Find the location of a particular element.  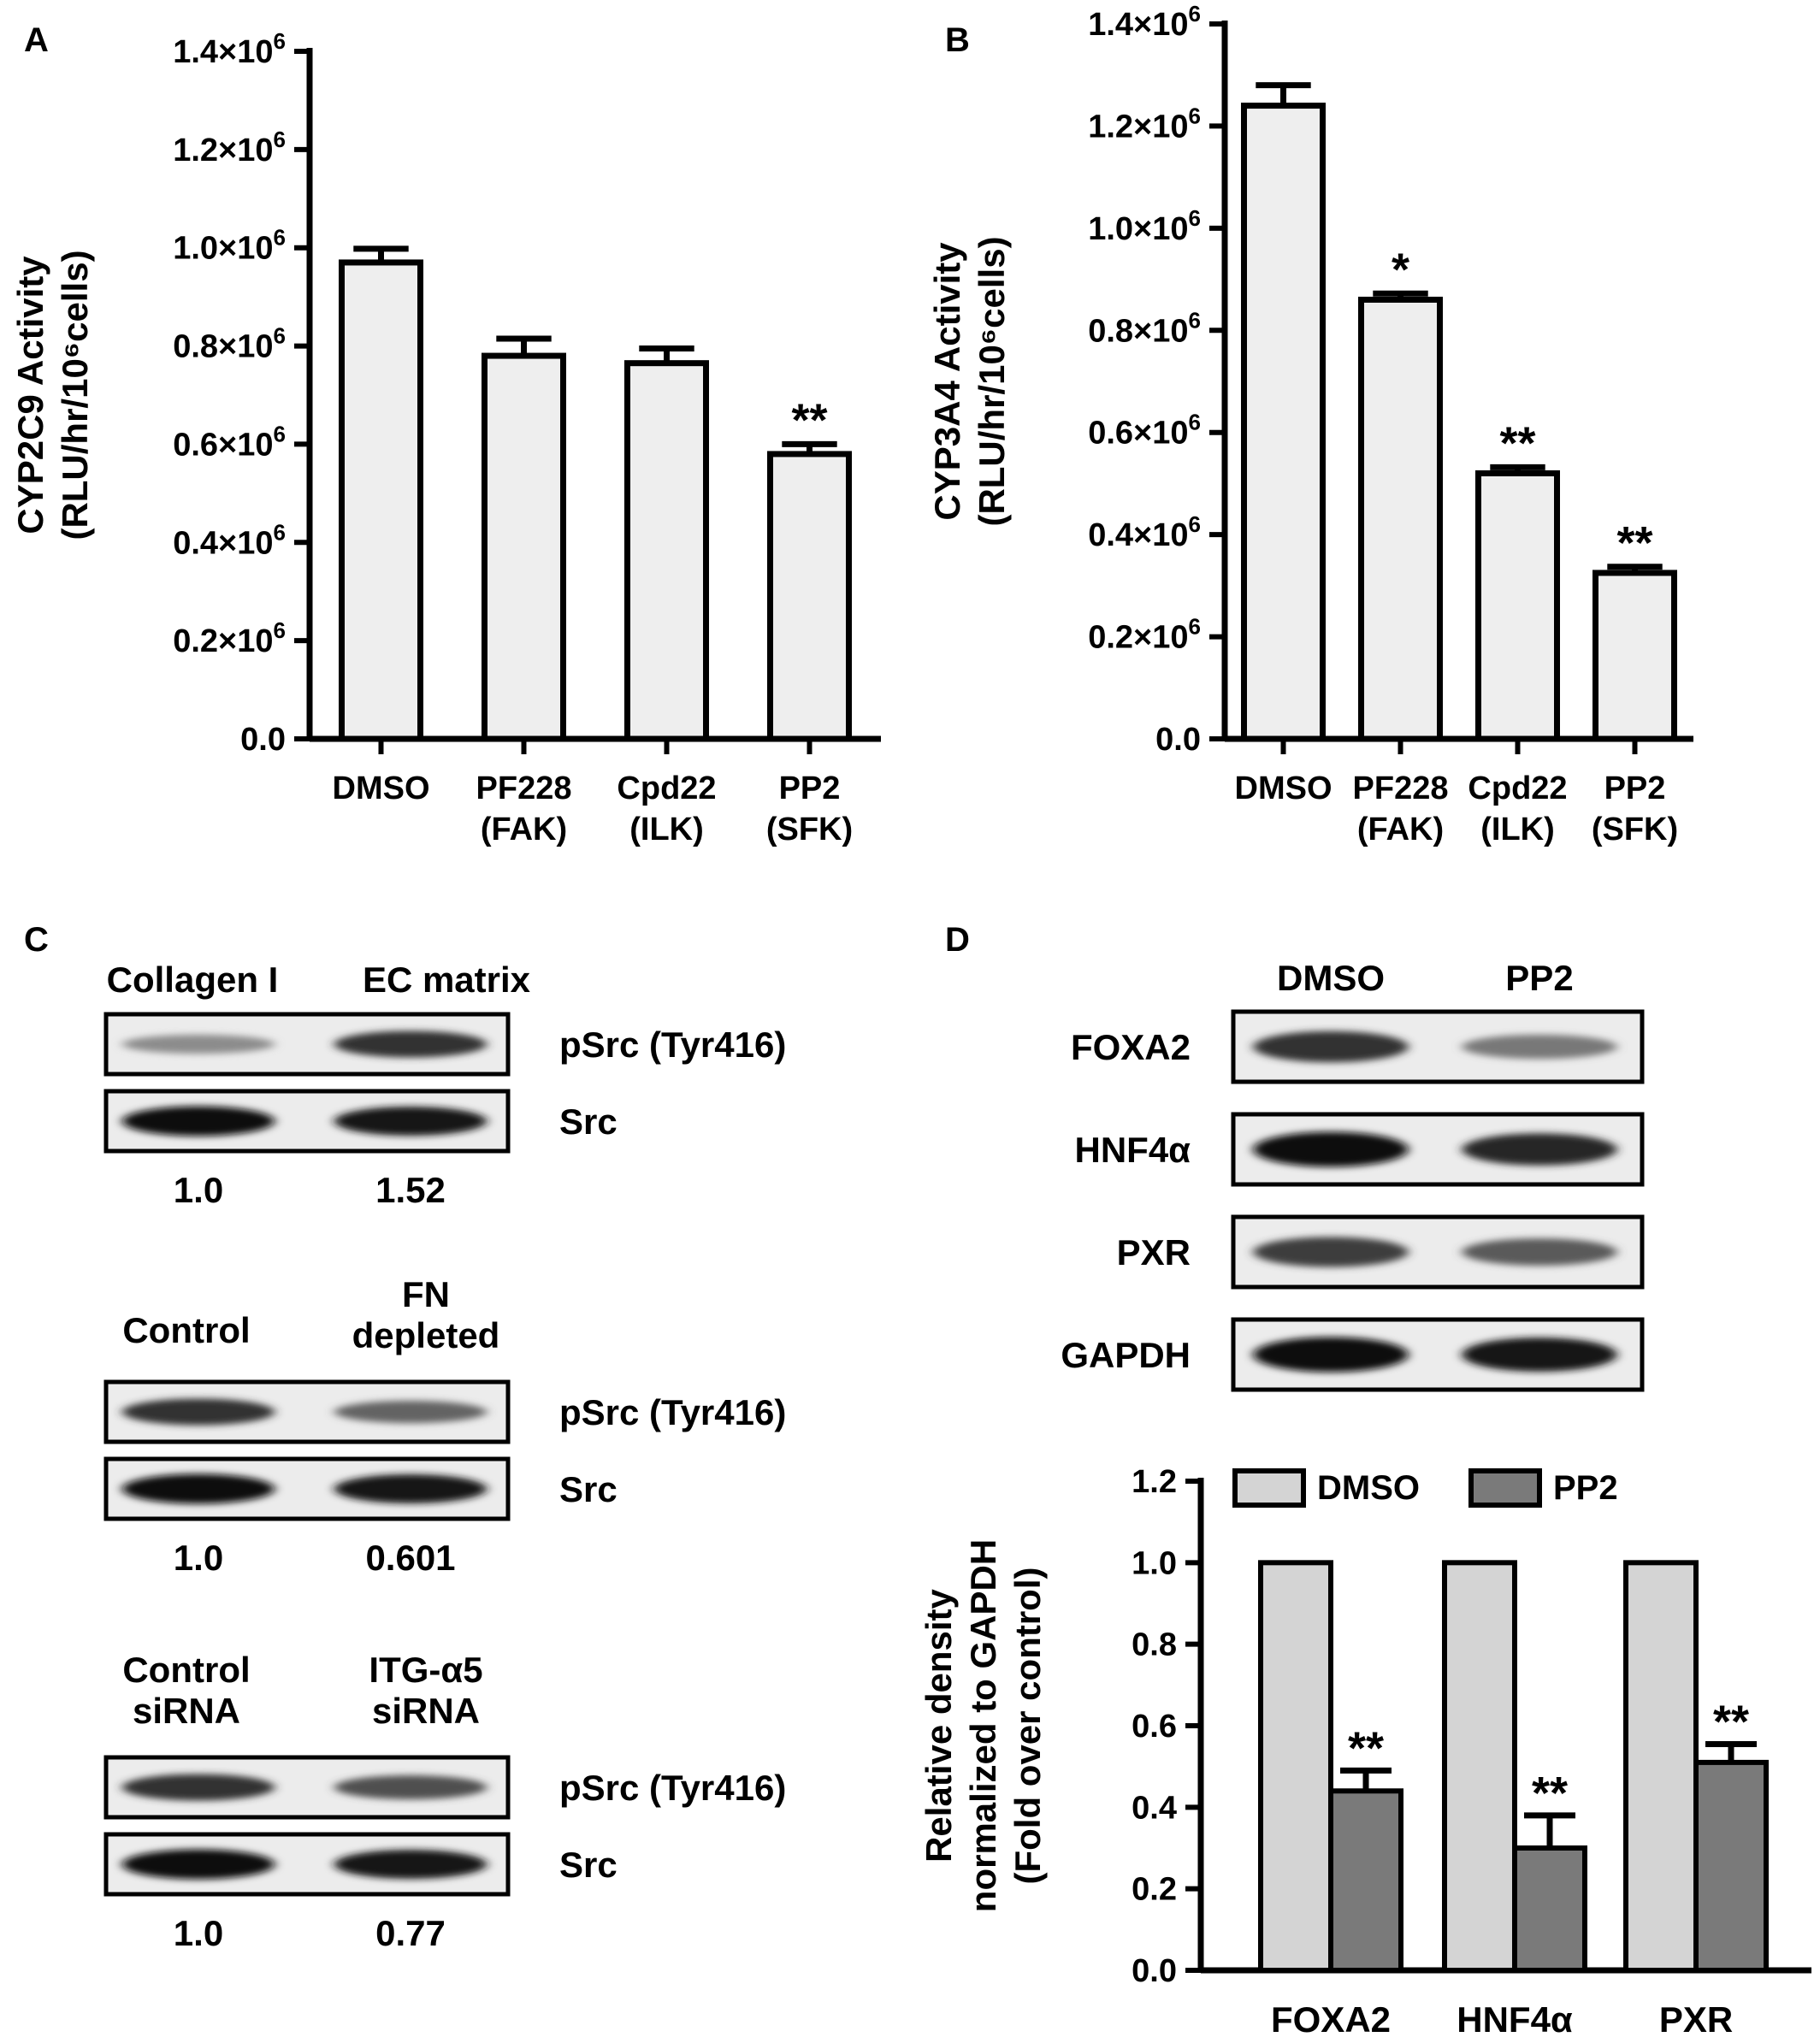

blot-row-label: GAPDH is located at coordinates (1126, 1355).